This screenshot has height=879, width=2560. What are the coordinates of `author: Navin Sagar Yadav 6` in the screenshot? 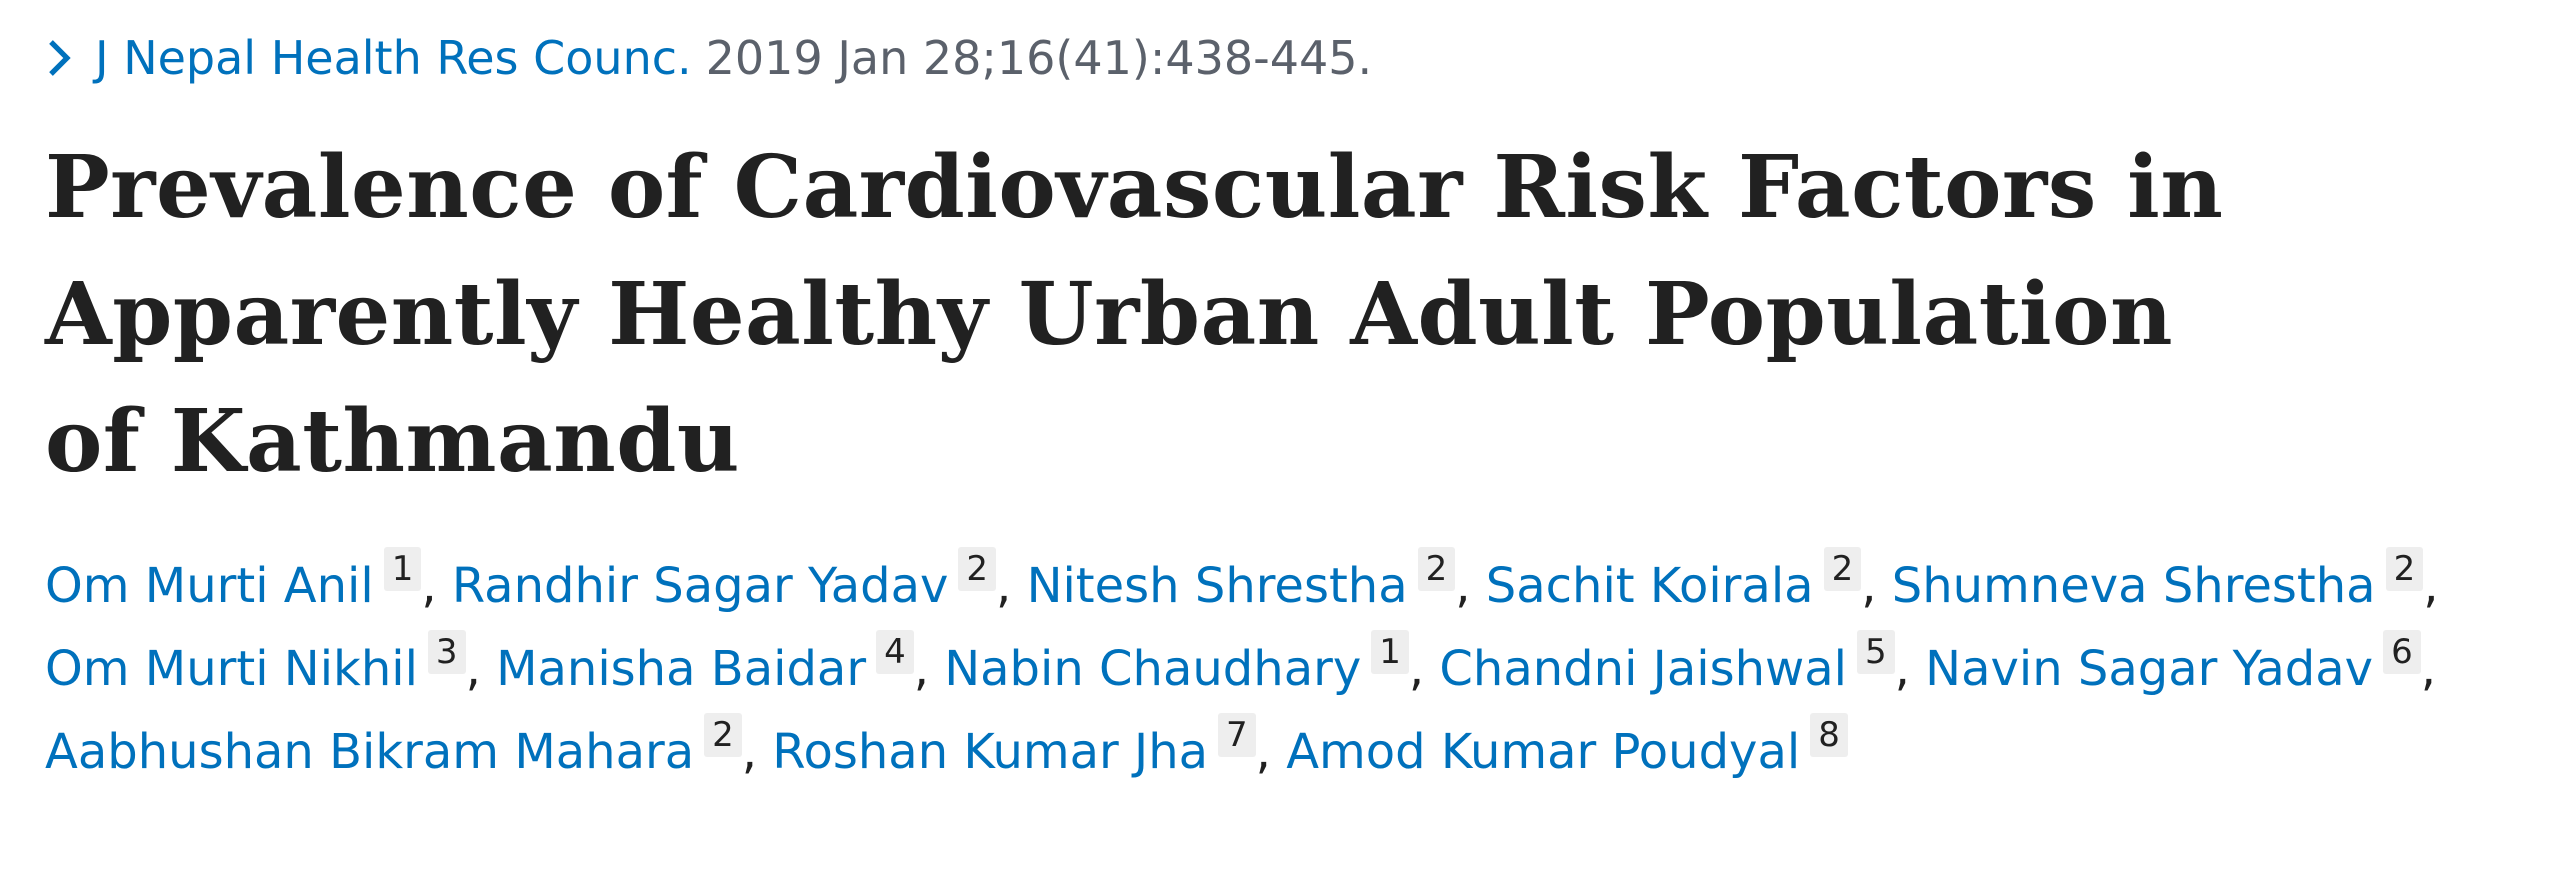 It's located at (2180, 663).